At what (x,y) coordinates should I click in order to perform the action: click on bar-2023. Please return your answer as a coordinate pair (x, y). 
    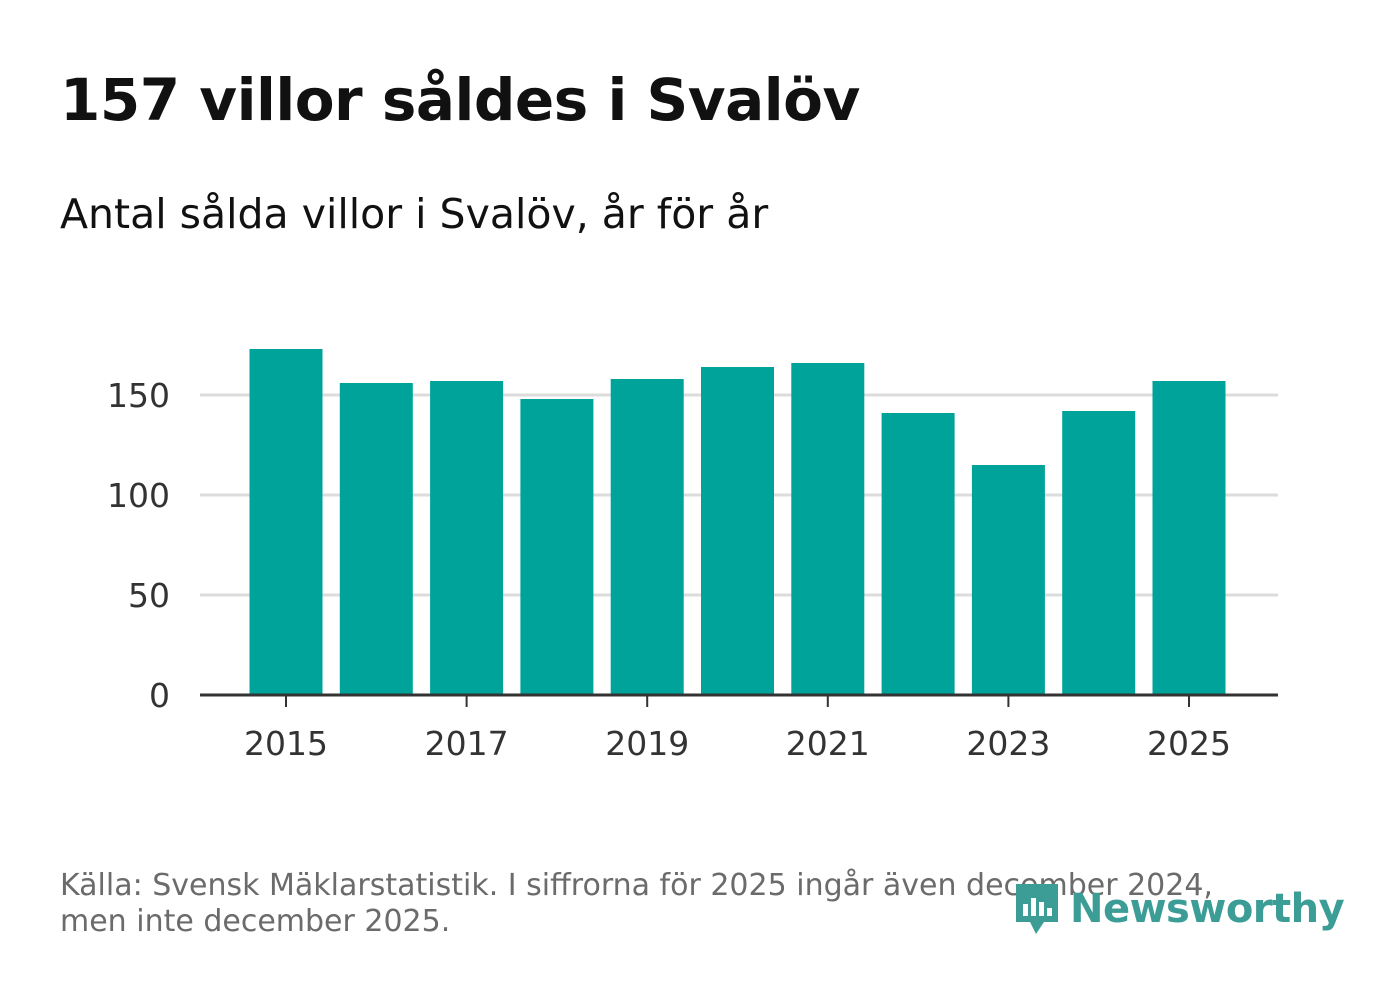
    Looking at the image, I should click on (1008, 580).